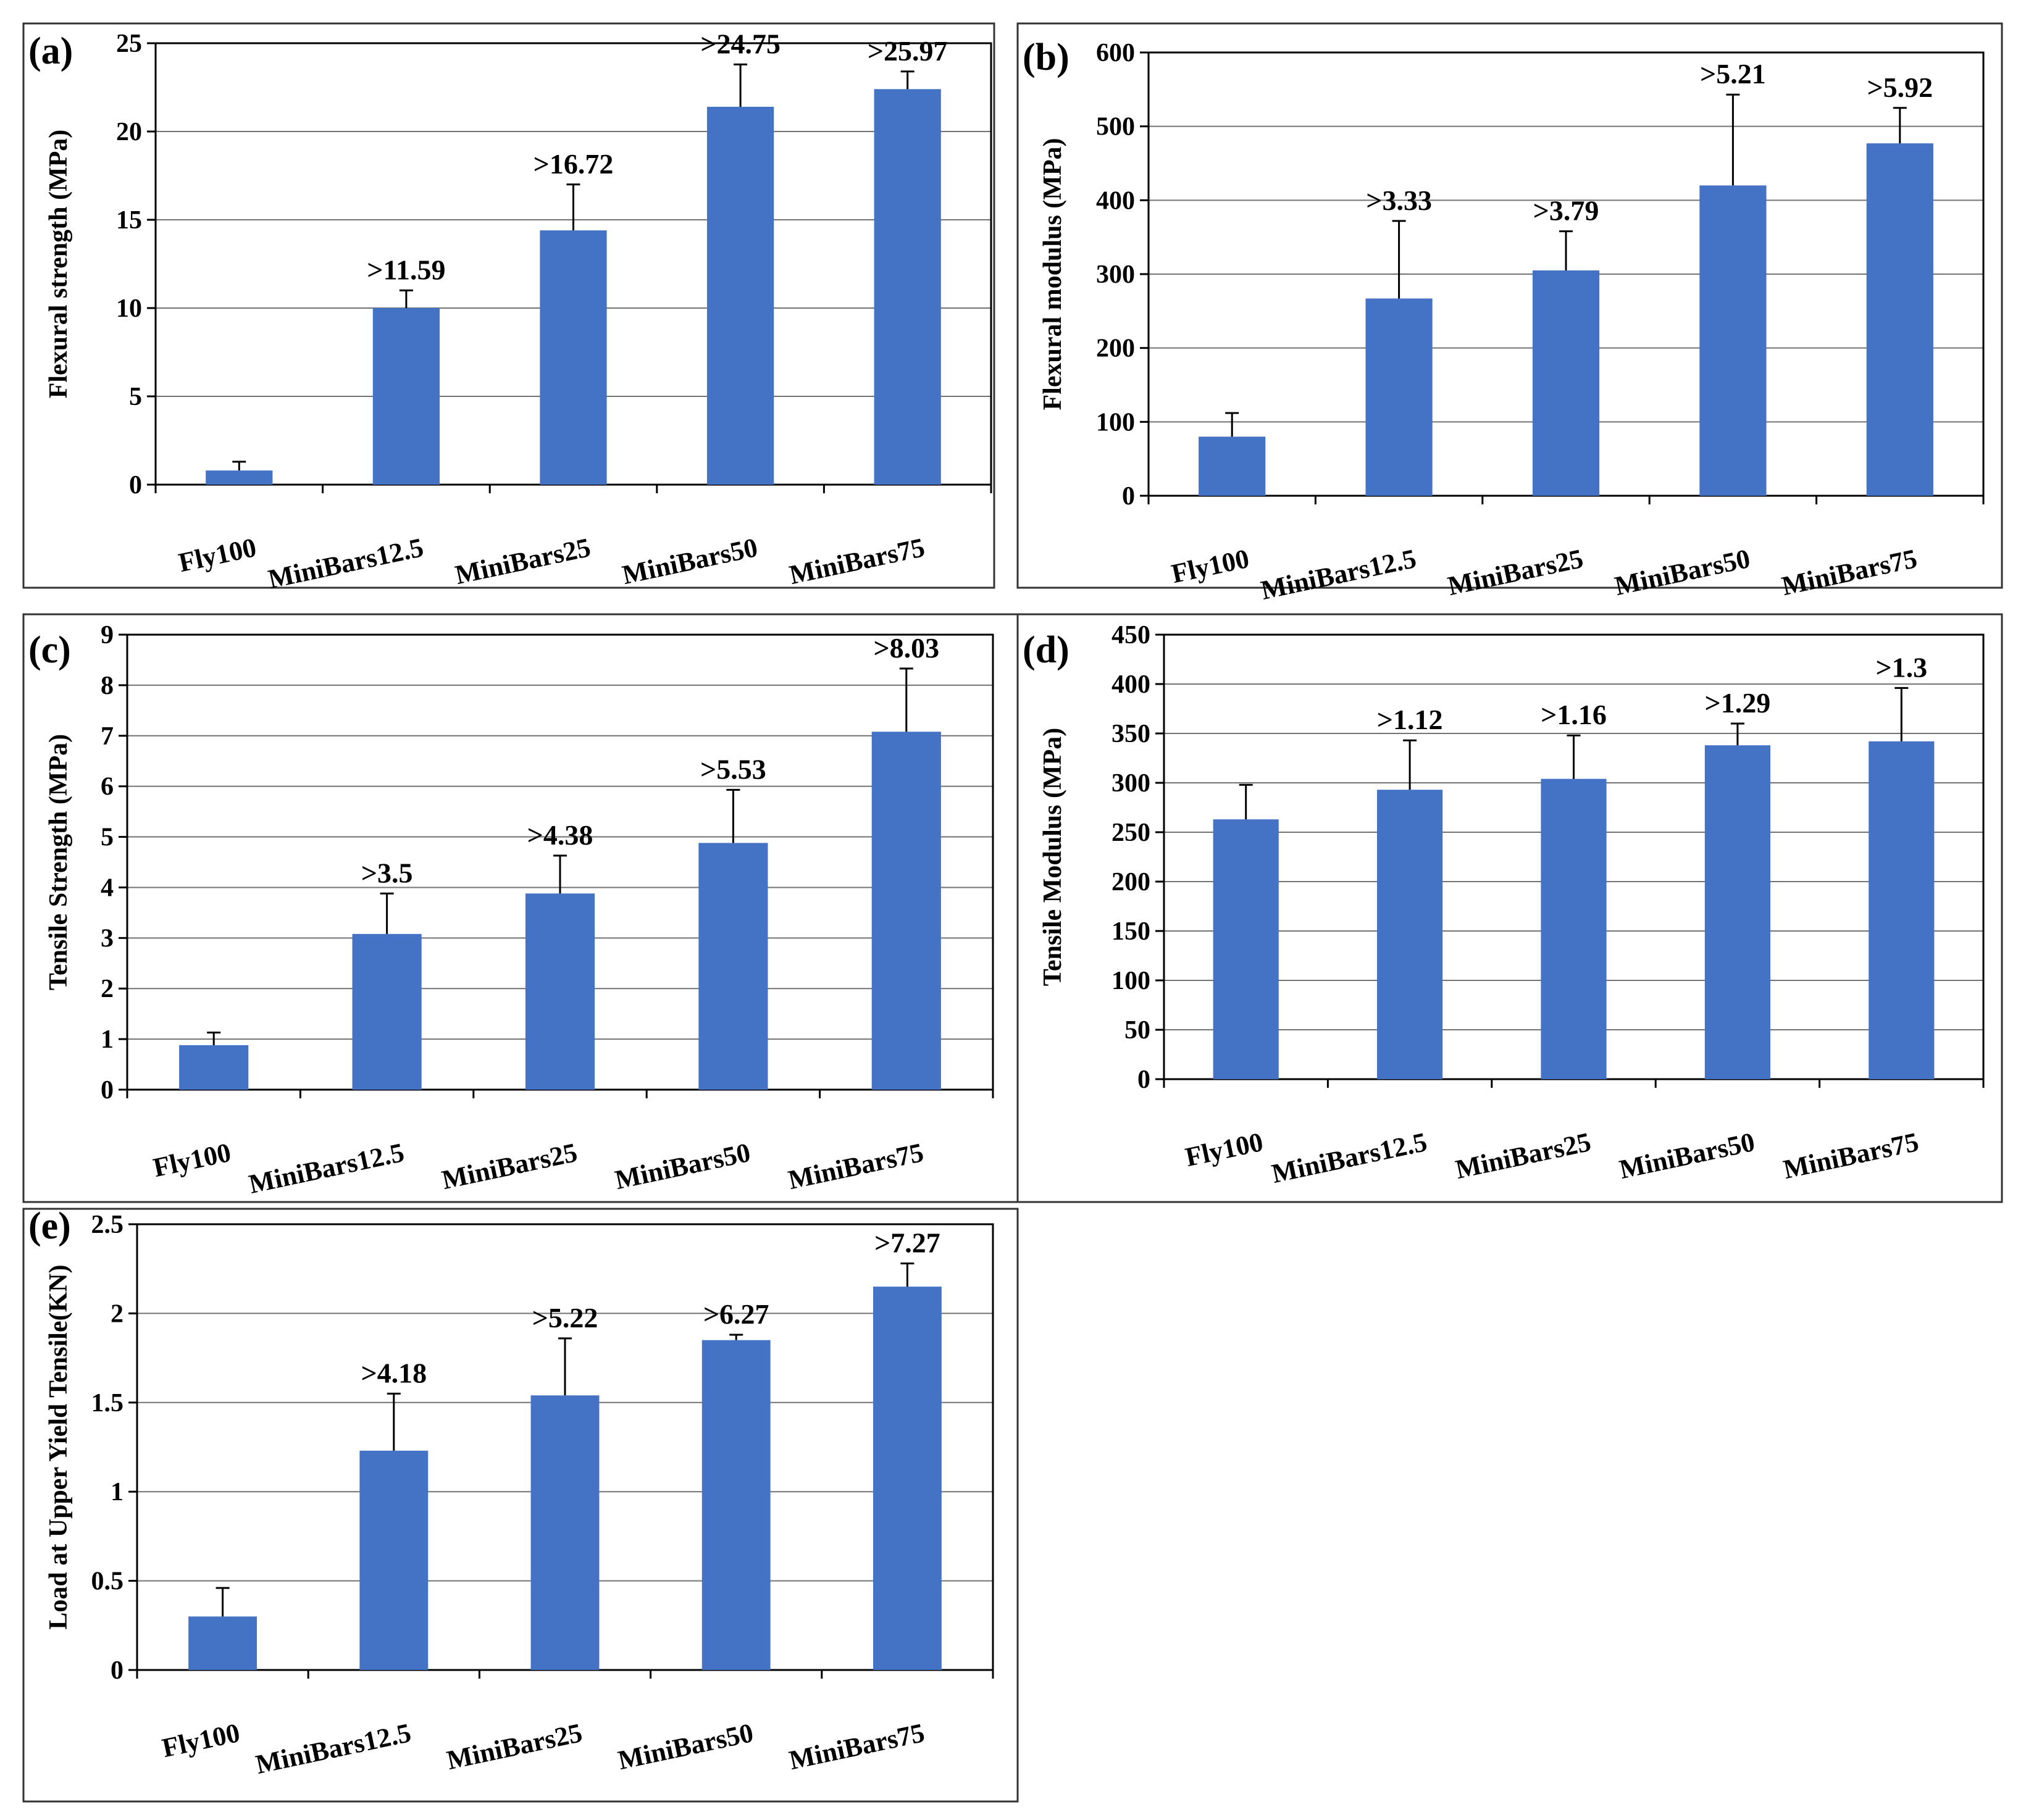  What do you see at coordinates (1566, 211) in the screenshot?
I see `data-label: >3.79` at bounding box center [1566, 211].